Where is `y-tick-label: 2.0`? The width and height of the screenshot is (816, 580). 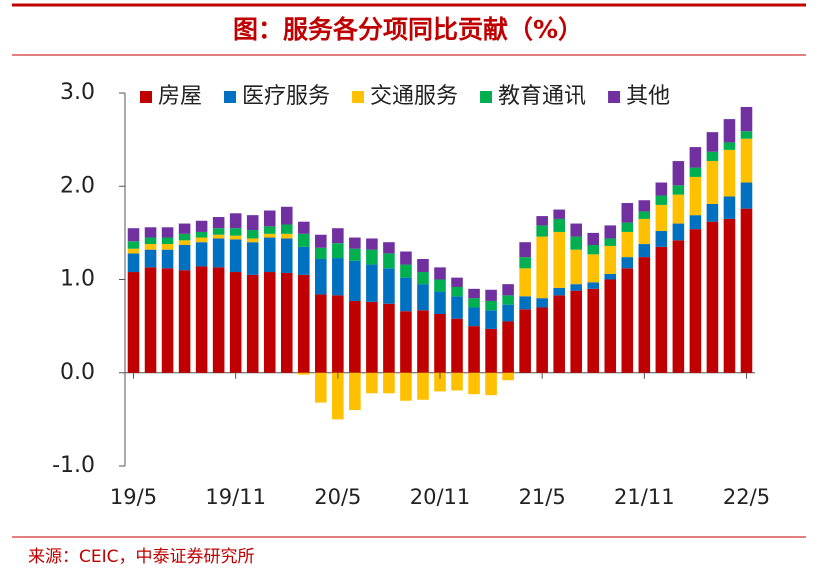 y-tick-label: 2.0 is located at coordinates (77, 185).